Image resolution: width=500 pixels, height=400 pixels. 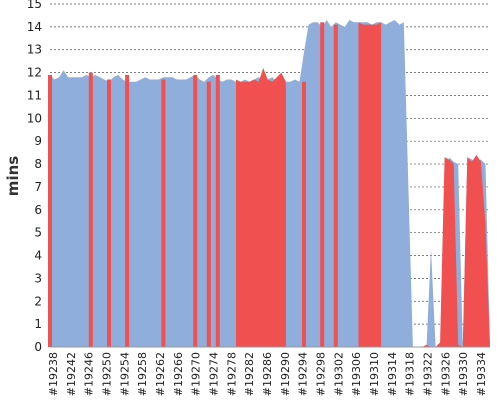 I want to click on x-tick-label: #19238, so click(x=53, y=374).